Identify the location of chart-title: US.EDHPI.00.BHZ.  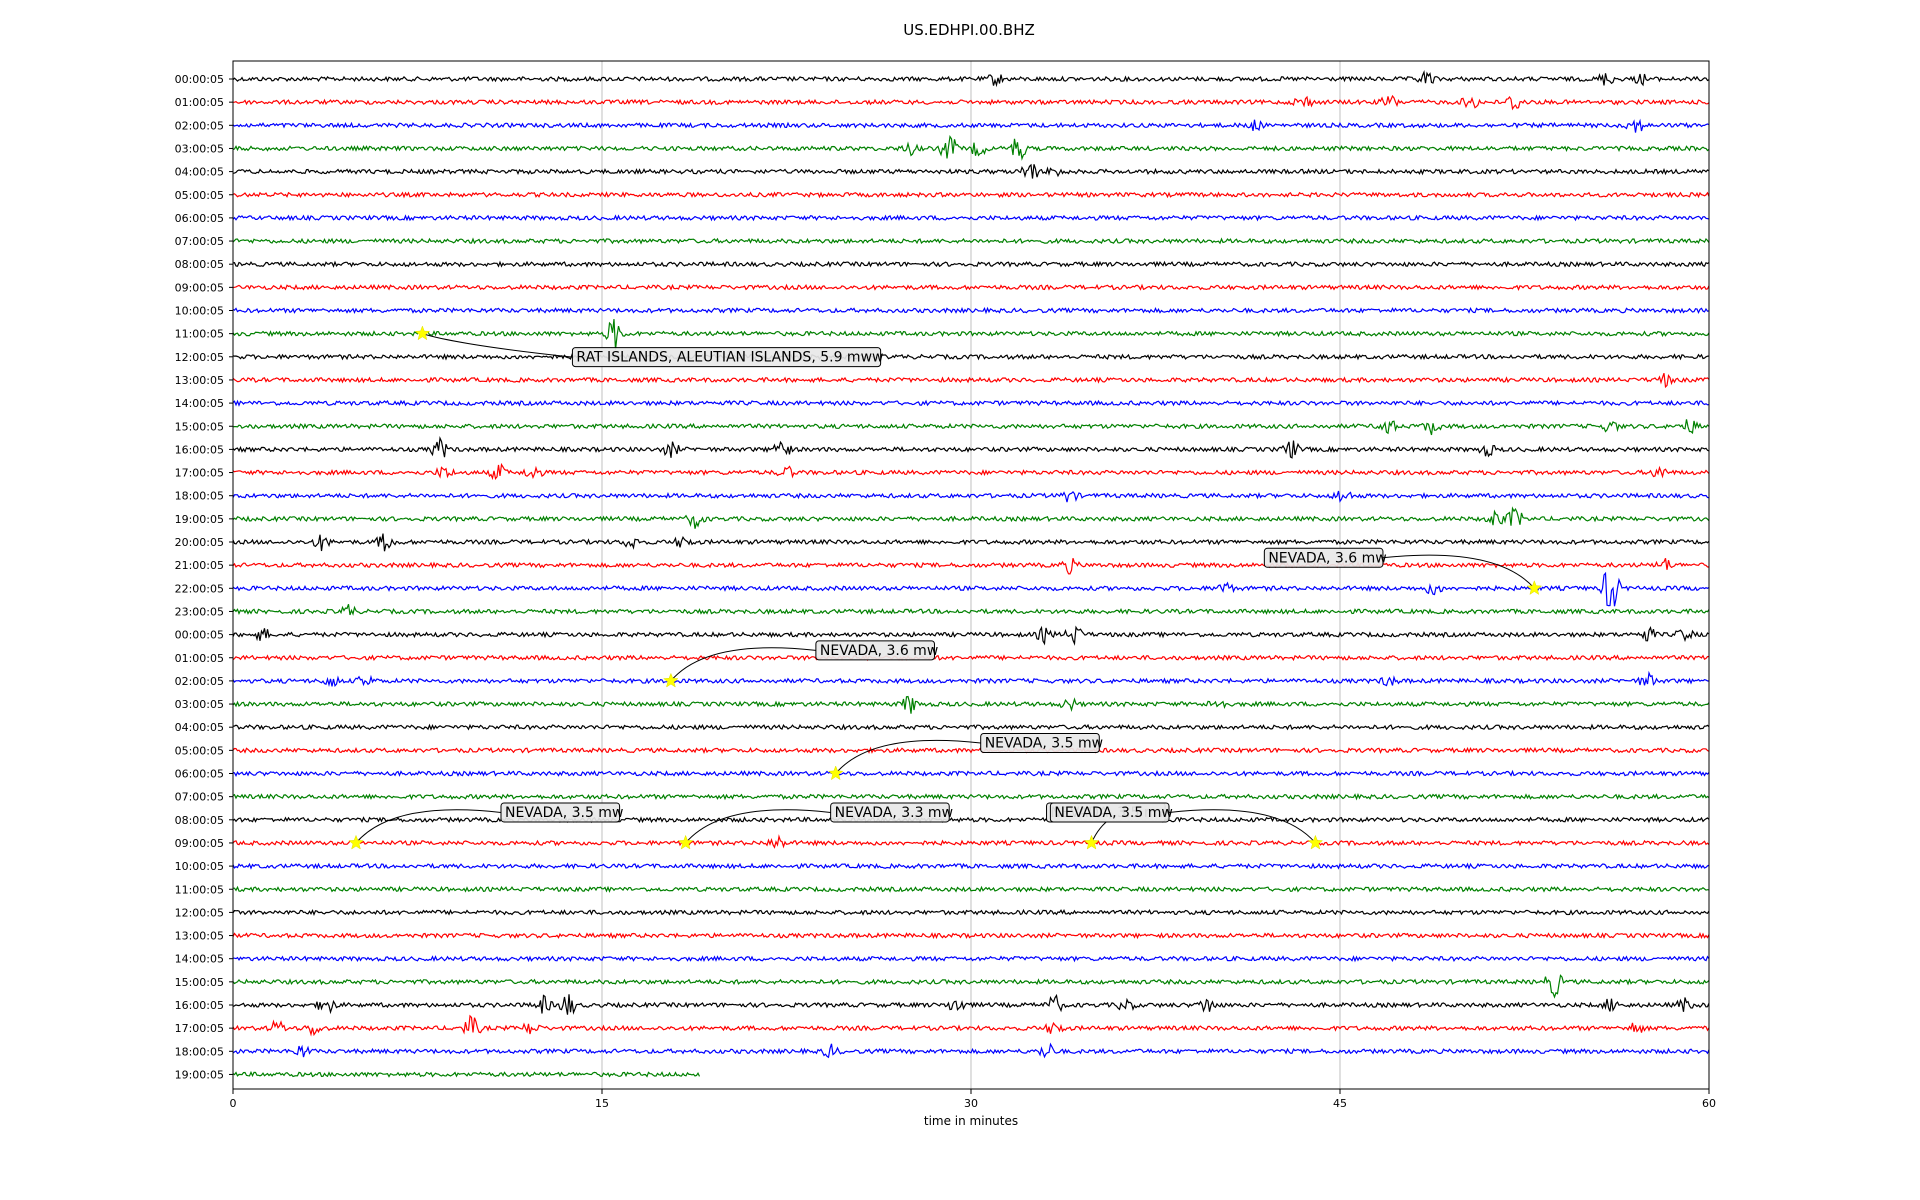
(969, 30).